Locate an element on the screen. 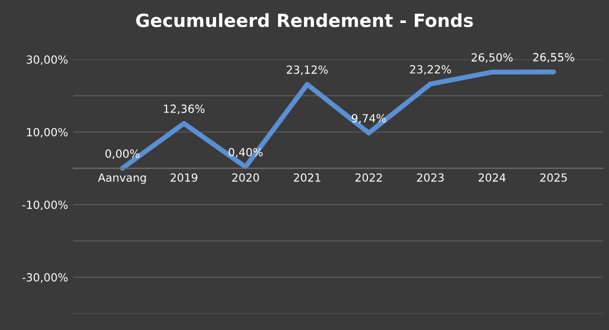  text: 26,50% is located at coordinates (492, 58).